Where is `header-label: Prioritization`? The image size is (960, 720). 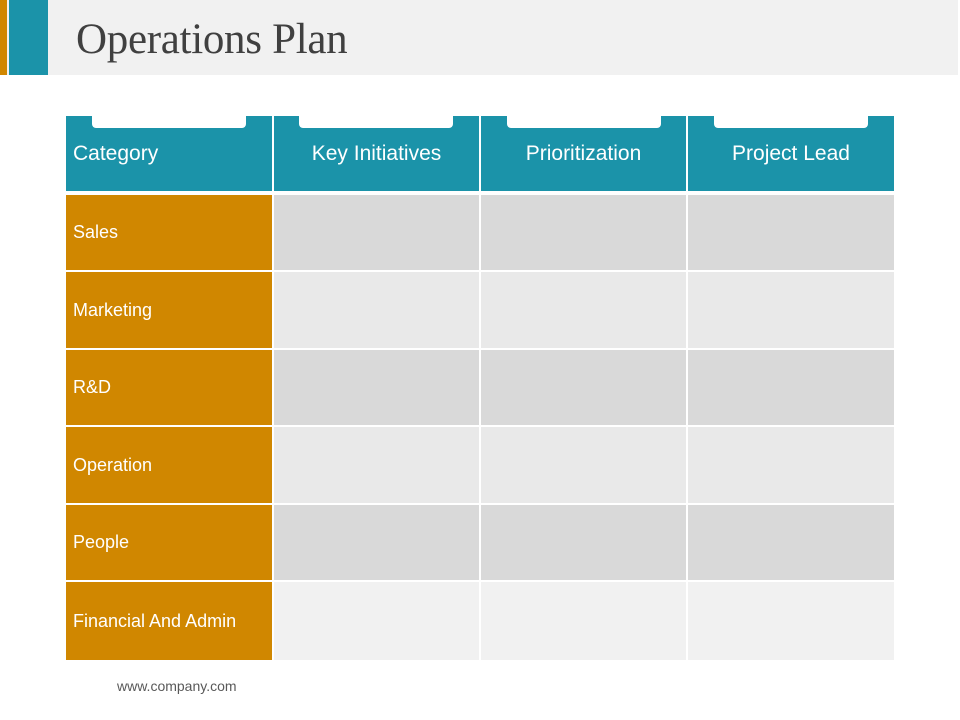 header-label: Prioritization is located at coordinates (583, 153).